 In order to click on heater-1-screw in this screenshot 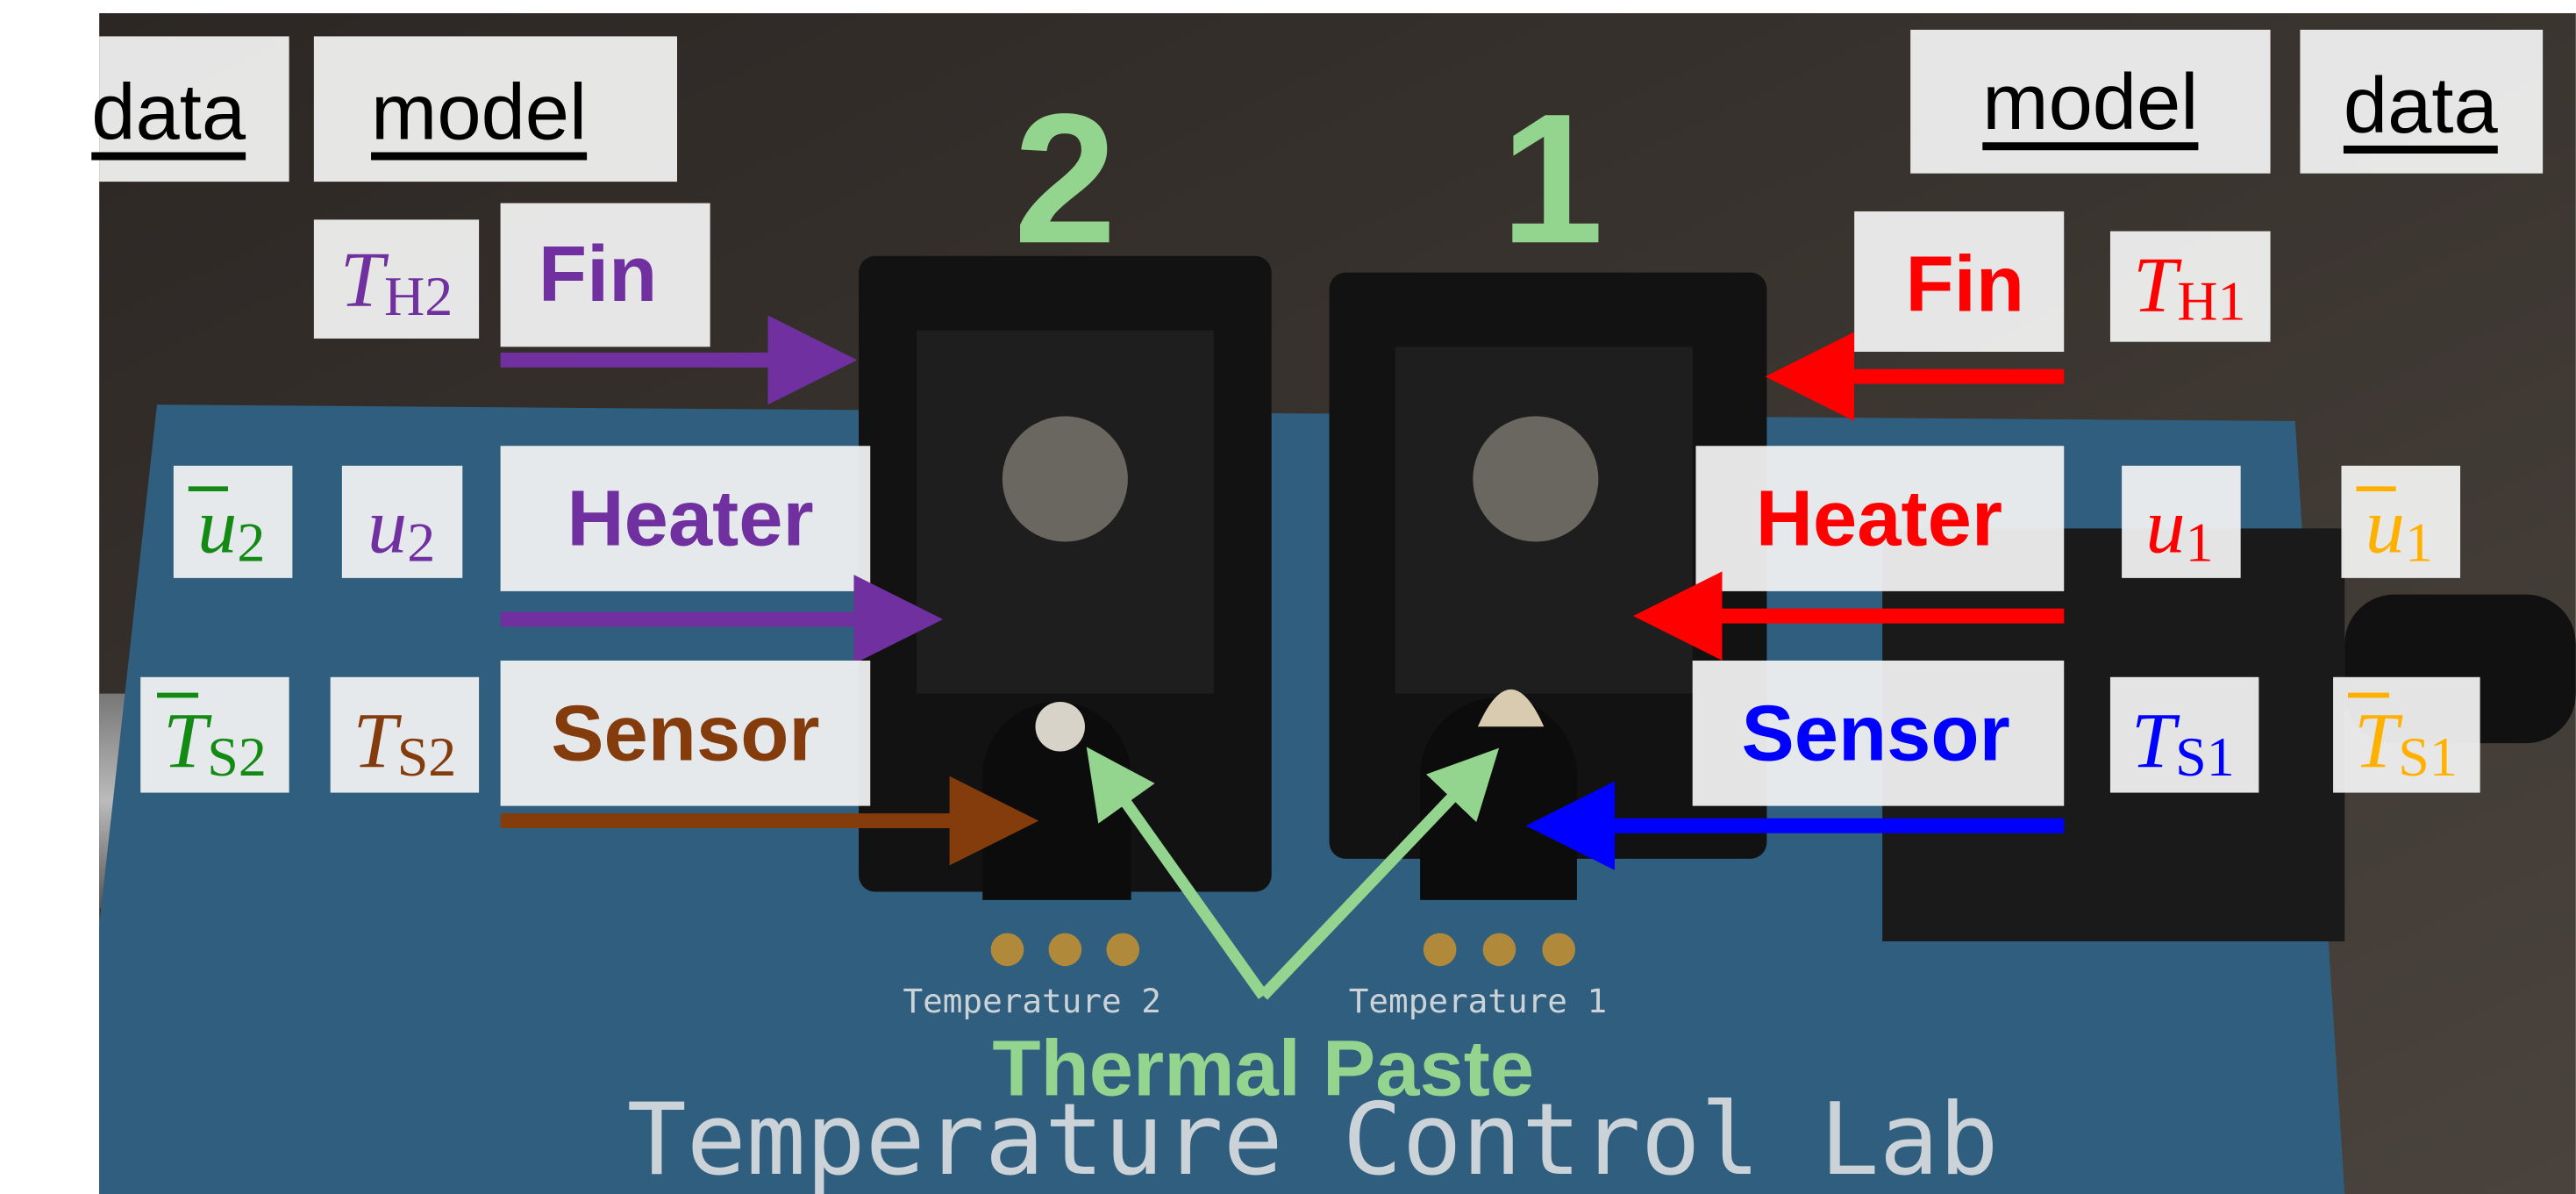, I will do `click(1536, 479)`.